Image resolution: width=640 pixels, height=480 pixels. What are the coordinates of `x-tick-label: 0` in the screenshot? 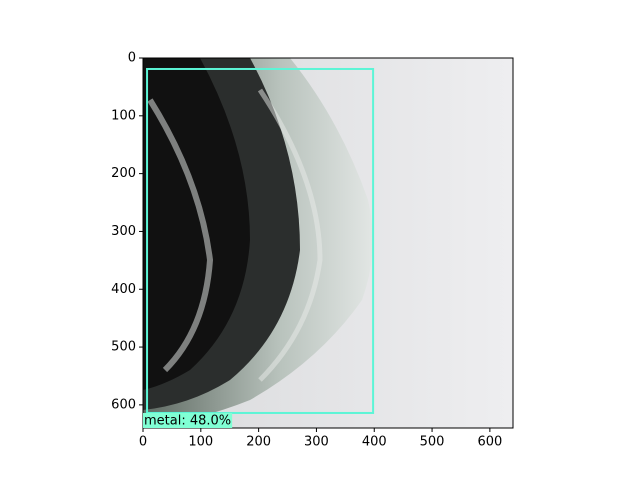 It's located at (143, 442).